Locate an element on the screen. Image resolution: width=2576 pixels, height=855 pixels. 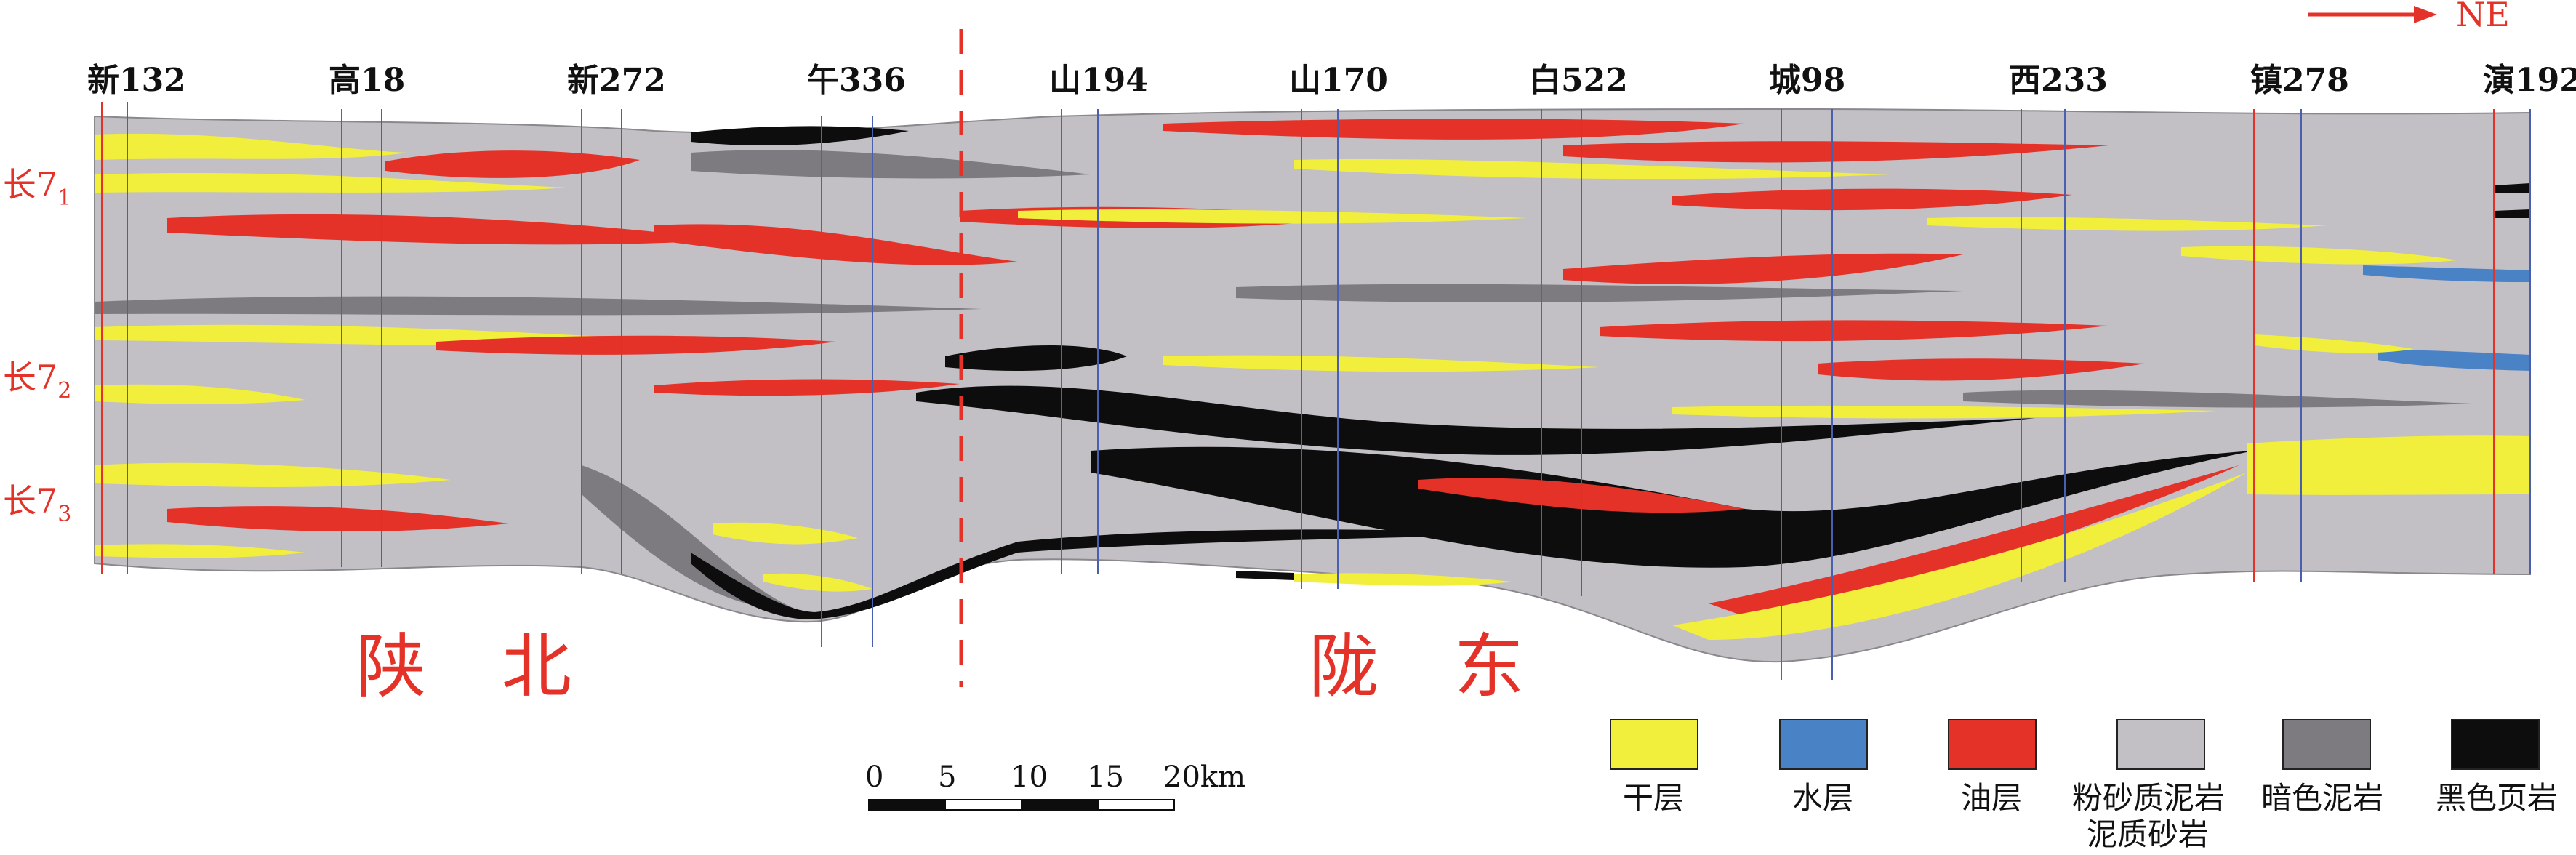
legend-label: 油层 is located at coordinates (1991, 798).